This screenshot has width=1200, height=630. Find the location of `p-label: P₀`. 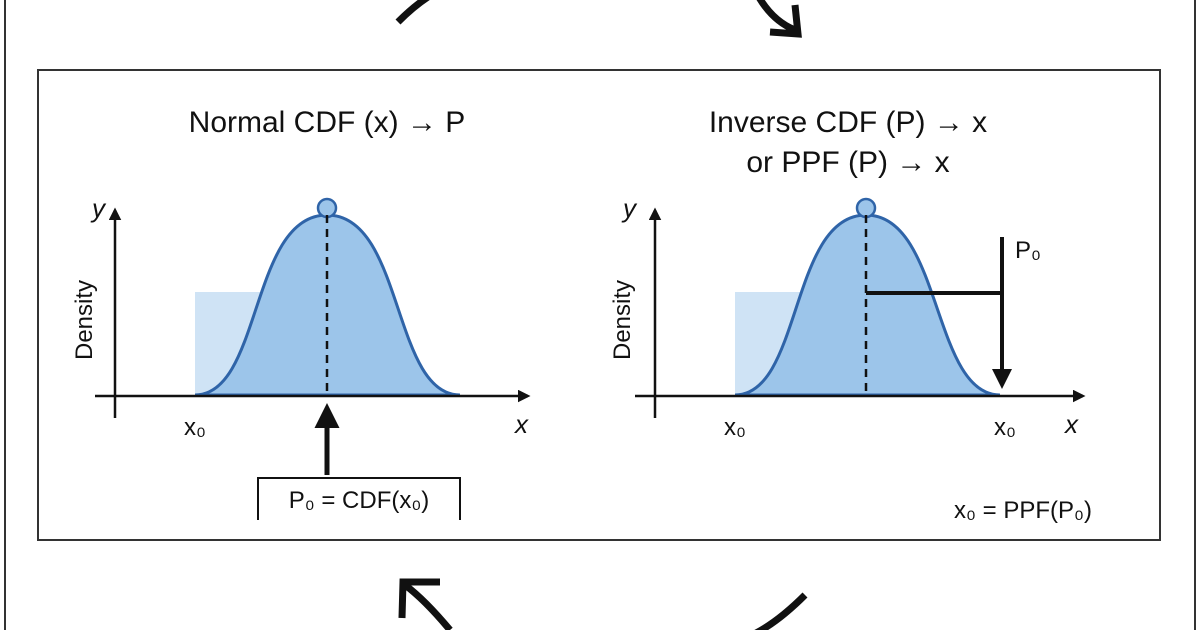

p-label: P₀ is located at coordinates (1028, 250).